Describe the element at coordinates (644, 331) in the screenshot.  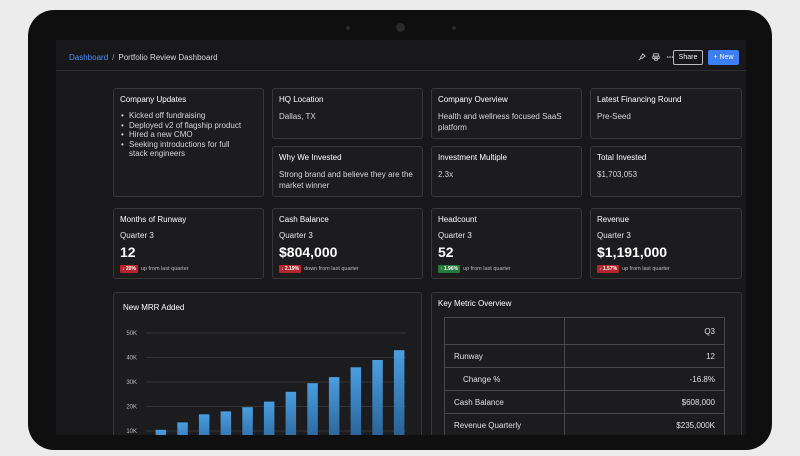
I see `header-cell-q3: Q3` at that location.